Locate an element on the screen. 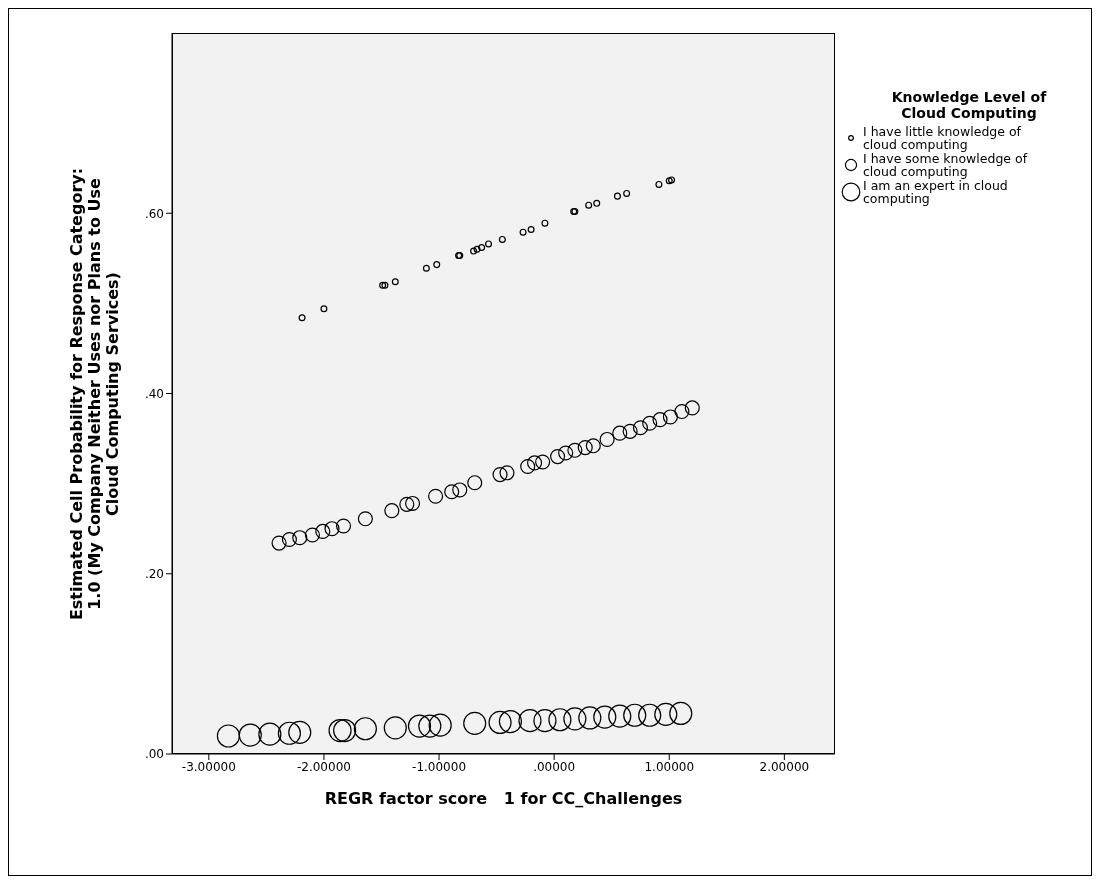 This screenshot has height=884, width=1100. x-axis-title: REGR factor score 1 for CC_Challenges is located at coordinates (503, 798).